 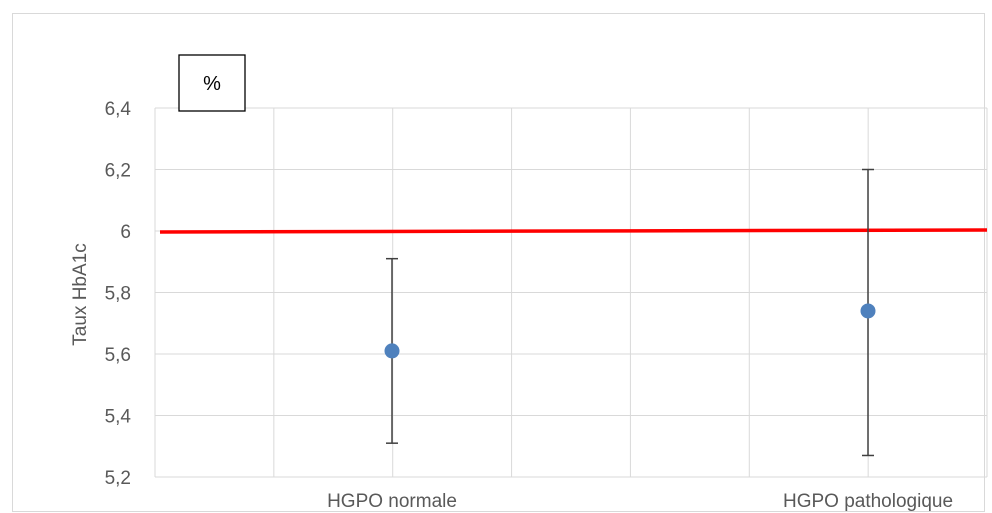 What do you see at coordinates (573, 231) in the screenshot?
I see `reference-line` at bounding box center [573, 231].